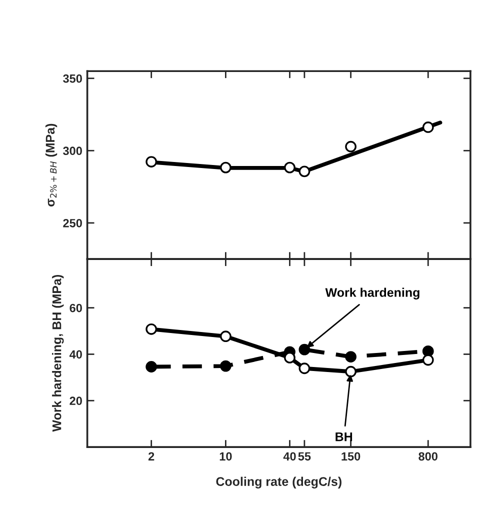 The height and width of the screenshot is (508, 485). What do you see at coordinates (76, 308) in the screenshot?
I see `y-tick-label: 60` at bounding box center [76, 308].